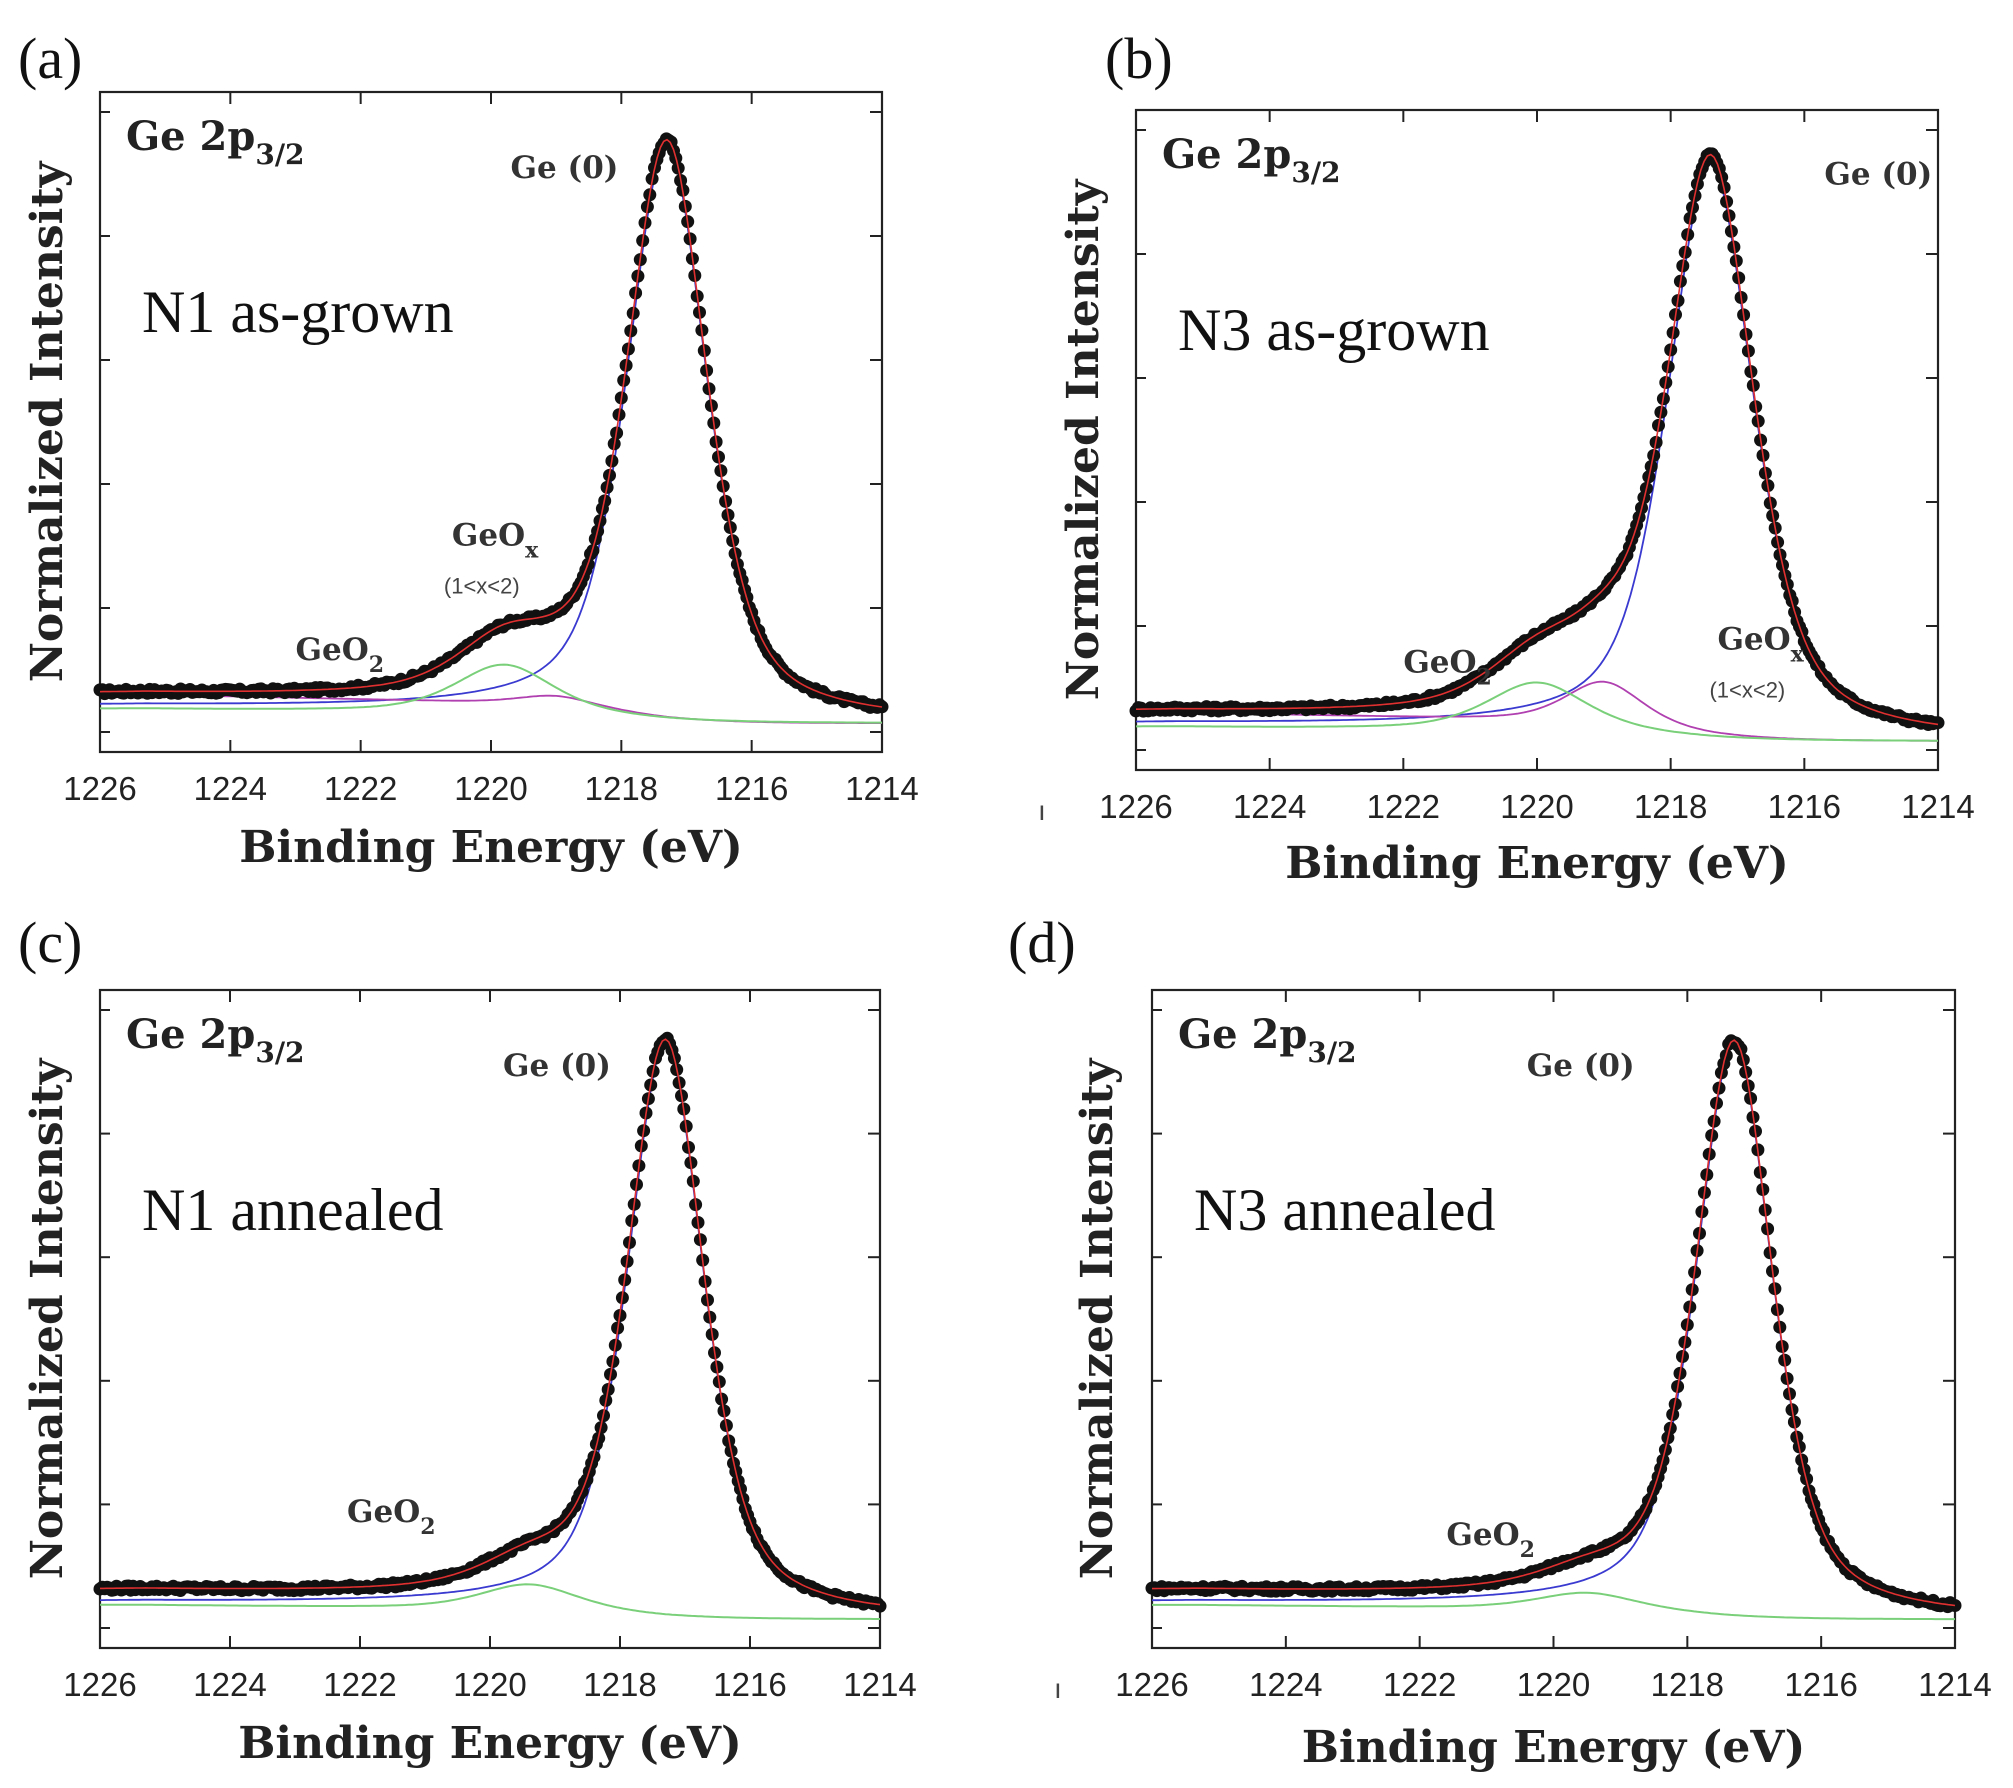 Image resolution: width=2013 pixels, height=1788 pixels. What do you see at coordinates (50, 58) in the screenshot?
I see `panel-letter: (a)` at bounding box center [50, 58].